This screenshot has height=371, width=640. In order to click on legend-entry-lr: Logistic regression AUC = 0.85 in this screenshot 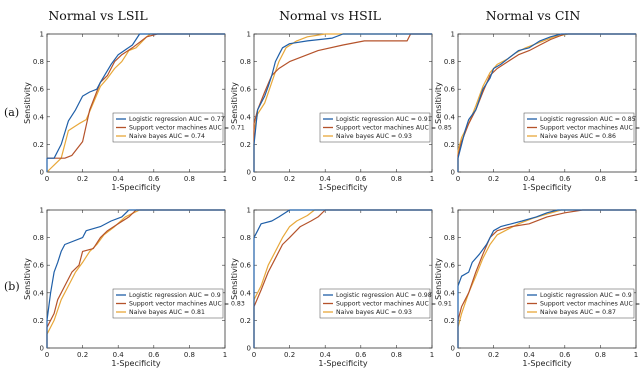, I will do `click(588, 119)`.